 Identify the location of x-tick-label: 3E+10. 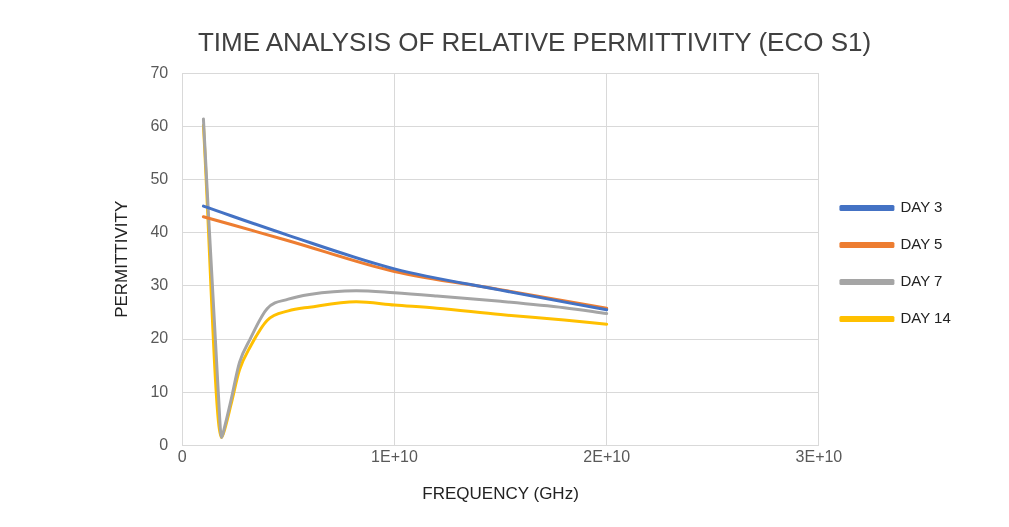
(819, 457).